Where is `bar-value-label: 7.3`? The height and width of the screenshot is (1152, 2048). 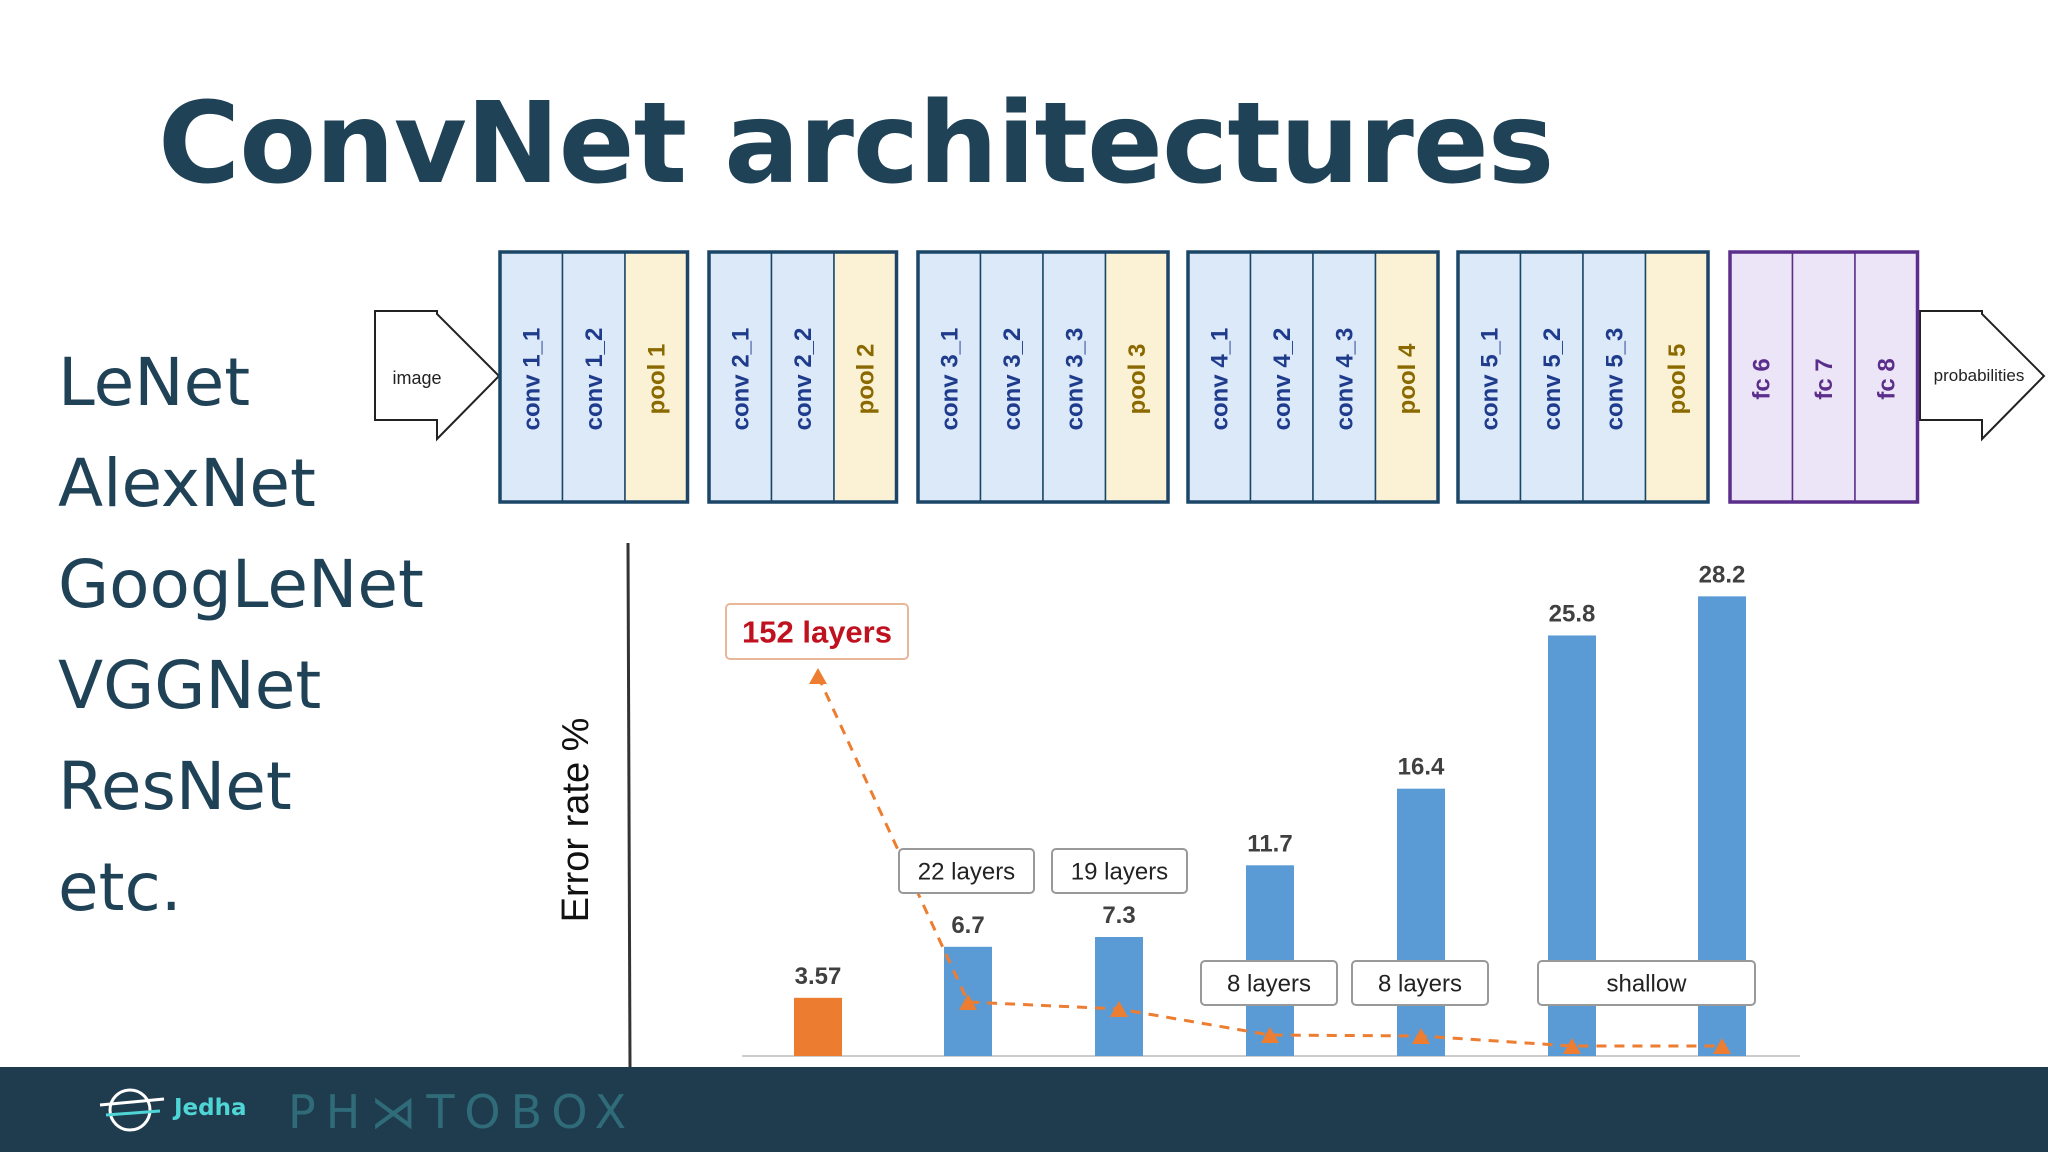 bar-value-label: 7.3 is located at coordinates (1118, 915).